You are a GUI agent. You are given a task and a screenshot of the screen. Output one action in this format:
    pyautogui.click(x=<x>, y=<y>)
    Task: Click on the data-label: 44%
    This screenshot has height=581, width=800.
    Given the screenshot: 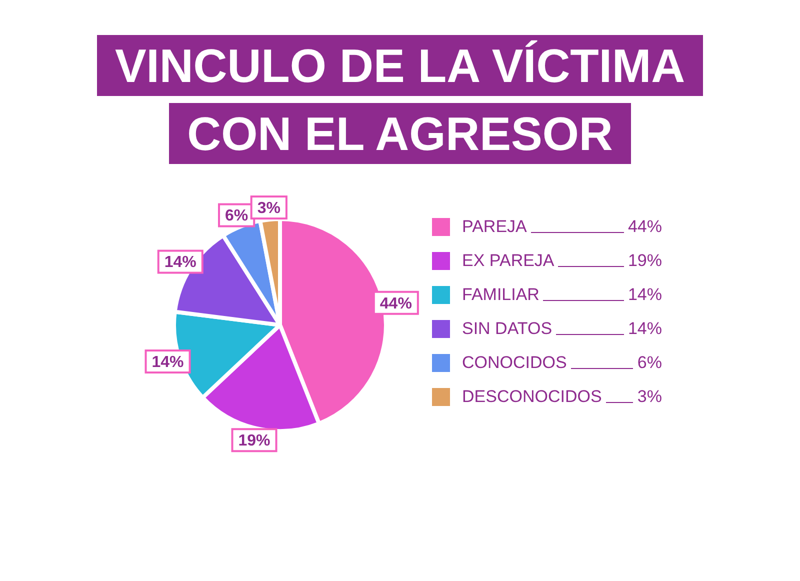 What is the action you would take?
    pyautogui.click(x=396, y=303)
    